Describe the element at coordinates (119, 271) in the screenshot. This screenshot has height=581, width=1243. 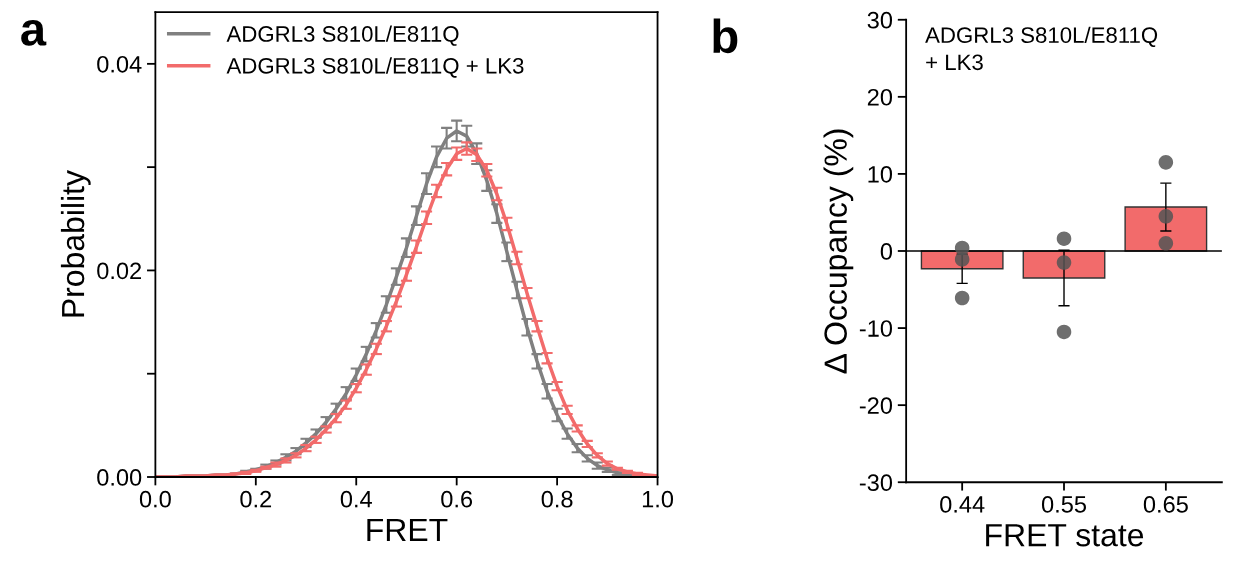
I see `y-tick-label: 0.02` at that location.